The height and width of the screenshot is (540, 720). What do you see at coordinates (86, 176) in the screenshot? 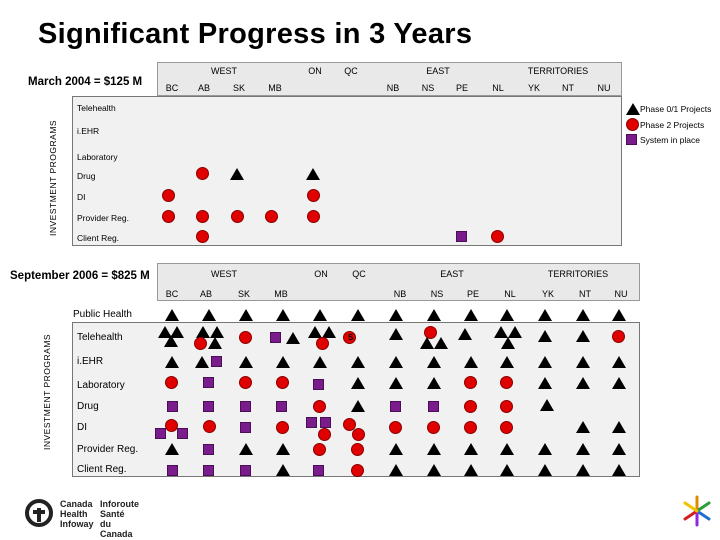
I see `top-row-drug: Drug` at bounding box center [86, 176].